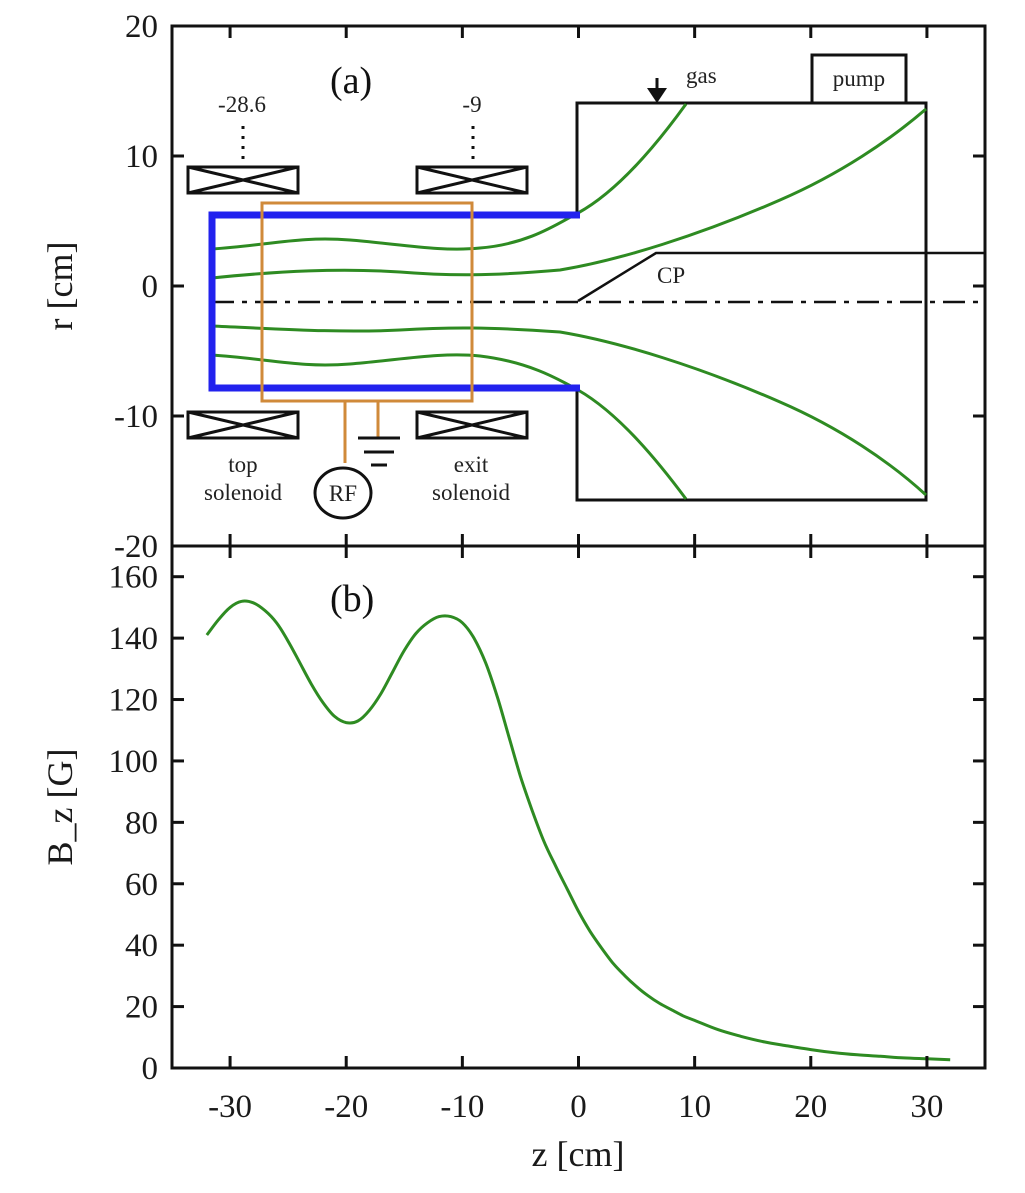 The image size is (1025, 1193). I want to click on panel-a-y-tick-label: 20, so click(141, 27).